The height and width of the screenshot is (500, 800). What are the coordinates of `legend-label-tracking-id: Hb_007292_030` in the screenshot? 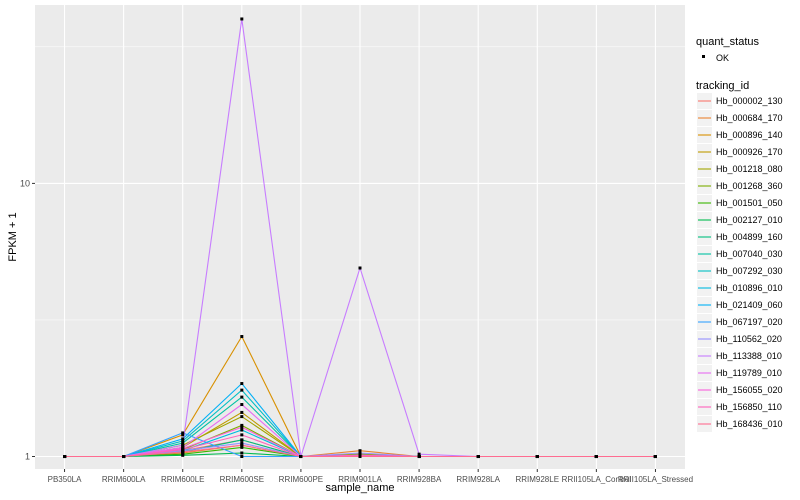 It's located at (749, 271).